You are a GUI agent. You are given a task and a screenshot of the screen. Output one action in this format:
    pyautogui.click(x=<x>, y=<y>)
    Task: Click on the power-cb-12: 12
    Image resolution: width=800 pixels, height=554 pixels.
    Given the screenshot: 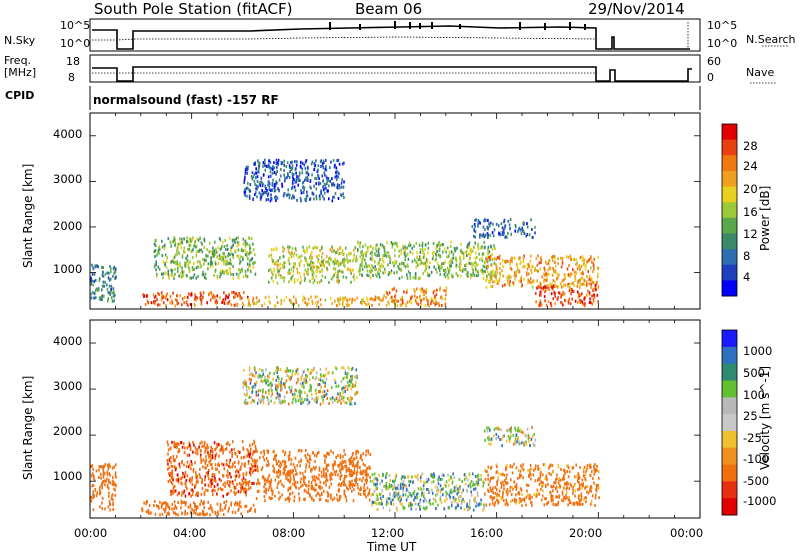 What is the action you would take?
    pyautogui.click(x=750, y=234)
    